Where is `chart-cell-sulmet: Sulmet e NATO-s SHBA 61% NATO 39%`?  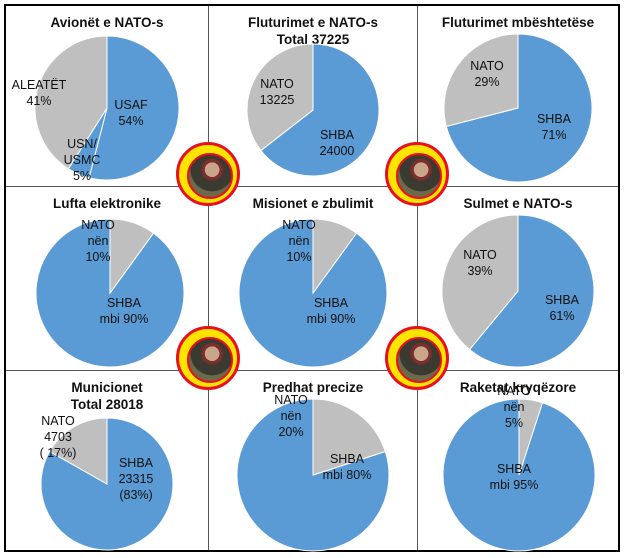
chart-cell-sulmet: Sulmet e NATO-s SHBA 61% NATO 39% is located at coordinates (518, 278).